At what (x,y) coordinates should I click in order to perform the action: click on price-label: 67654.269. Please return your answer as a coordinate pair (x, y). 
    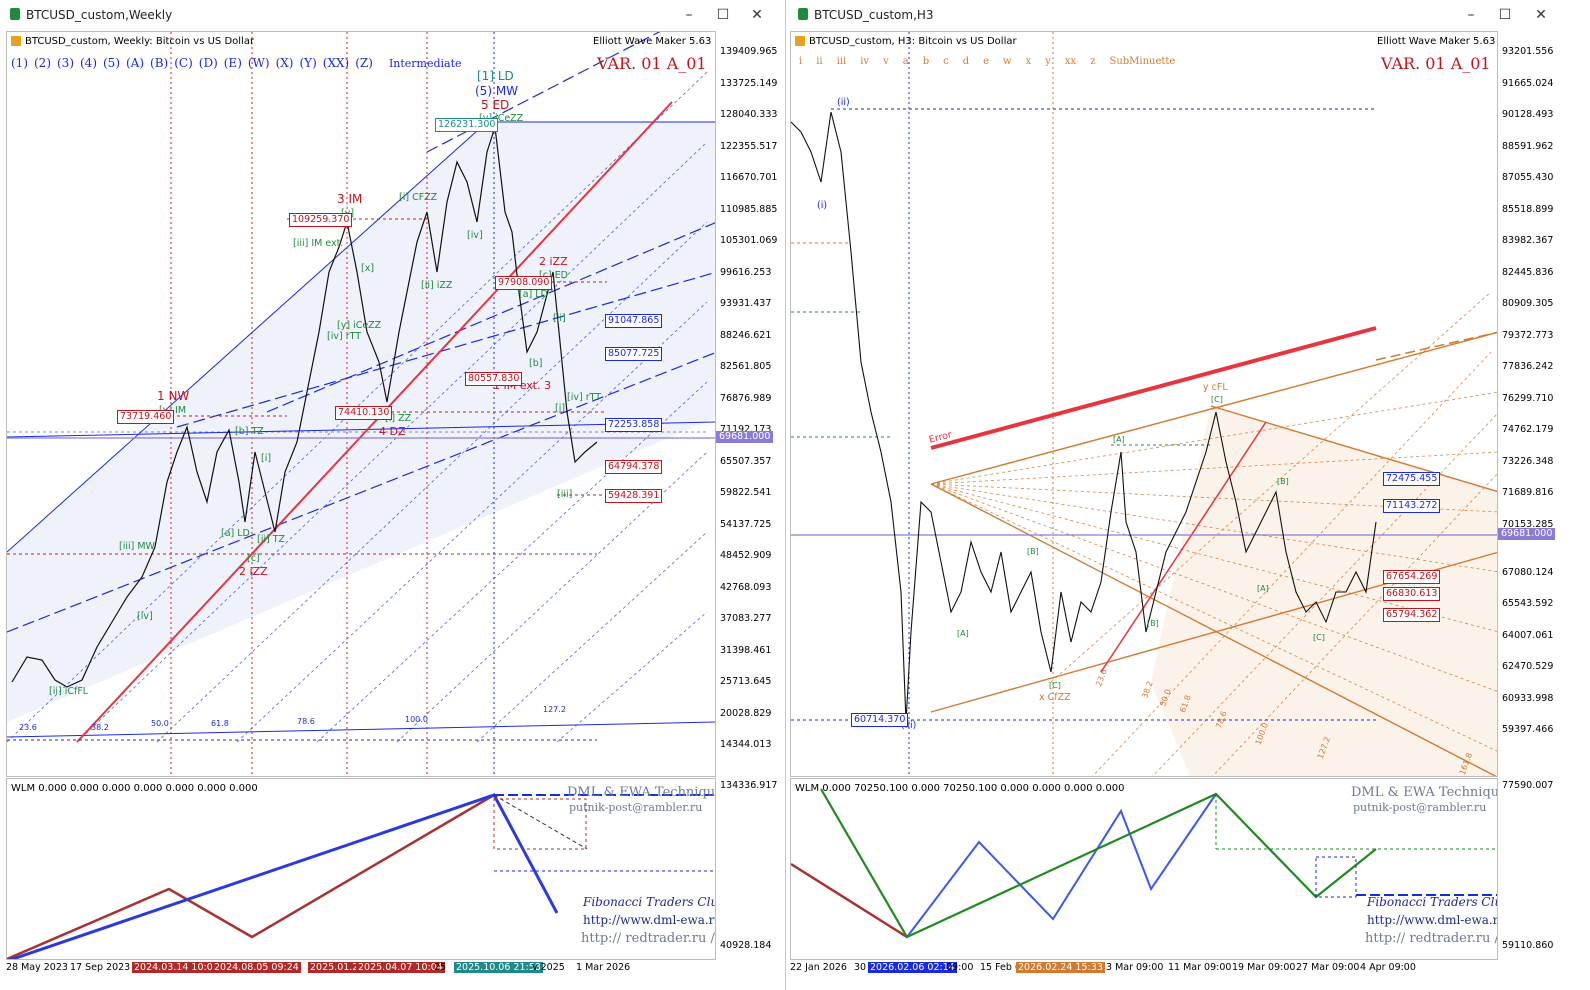
    Looking at the image, I should click on (1412, 577).